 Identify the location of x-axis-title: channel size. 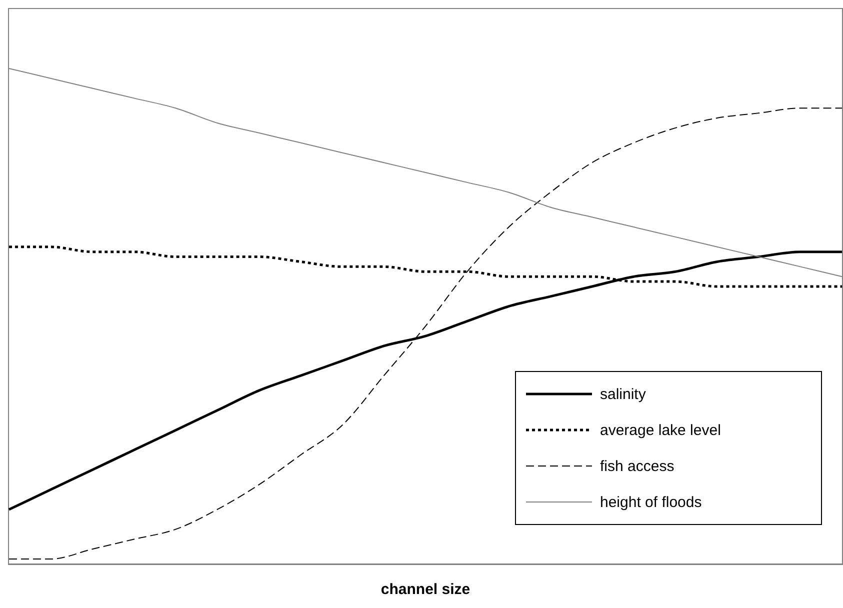
(425, 589).